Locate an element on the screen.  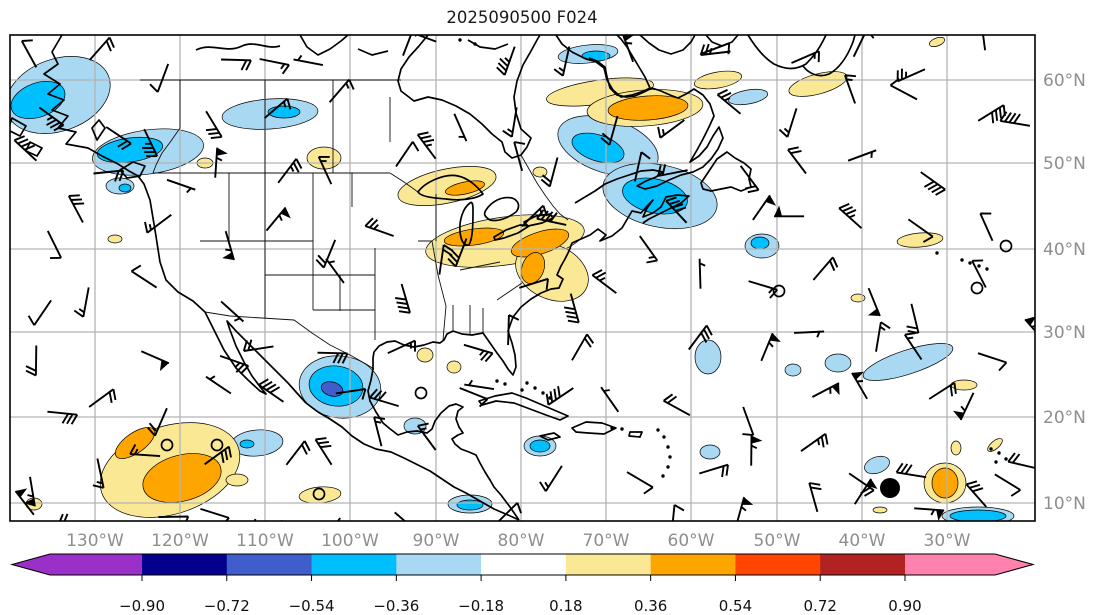
lon-tick-label: 30°W is located at coordinates (947, 541).